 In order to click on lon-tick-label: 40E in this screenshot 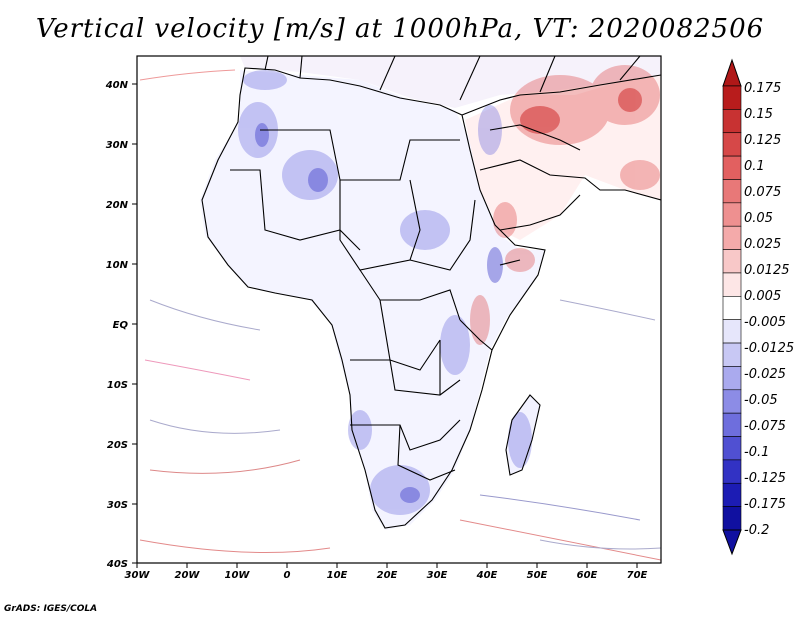, I will do `click(487, 575)`.